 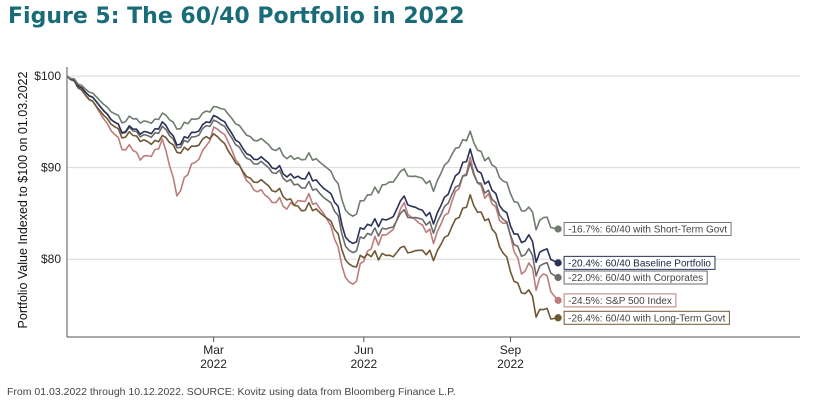 I want to click on end-label-text: -20.4%: 60/40 Baseline Portfolio, so click(x=639, y=263).